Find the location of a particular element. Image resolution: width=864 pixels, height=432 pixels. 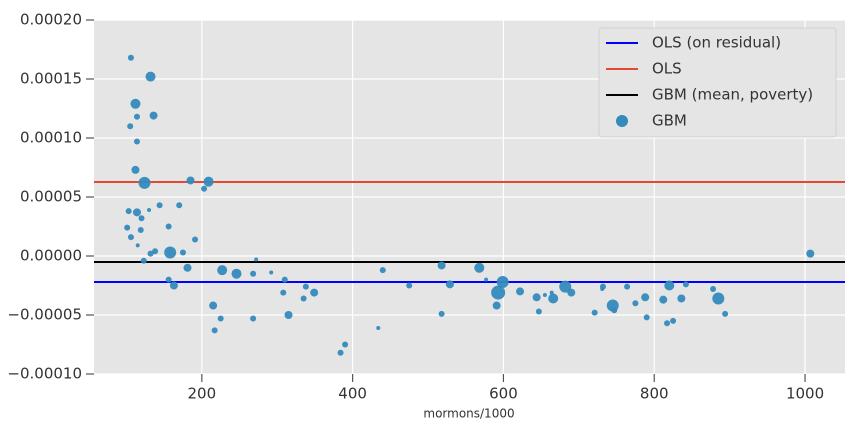

y-tick-label: 0.00010 is located at coordinates (51, 138).